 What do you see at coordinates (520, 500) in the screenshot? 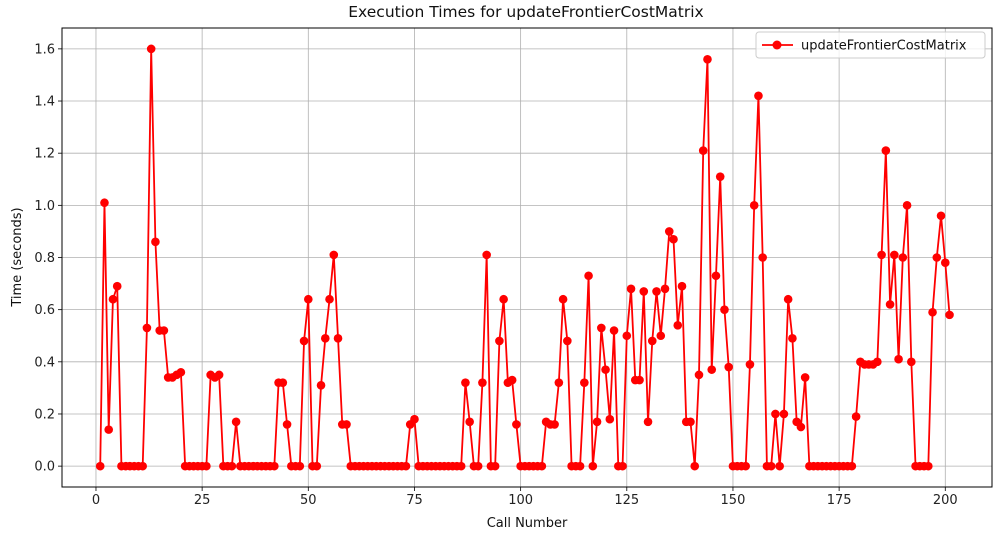
I see `x-tick-label: 100` at bounding box center [520, 500].